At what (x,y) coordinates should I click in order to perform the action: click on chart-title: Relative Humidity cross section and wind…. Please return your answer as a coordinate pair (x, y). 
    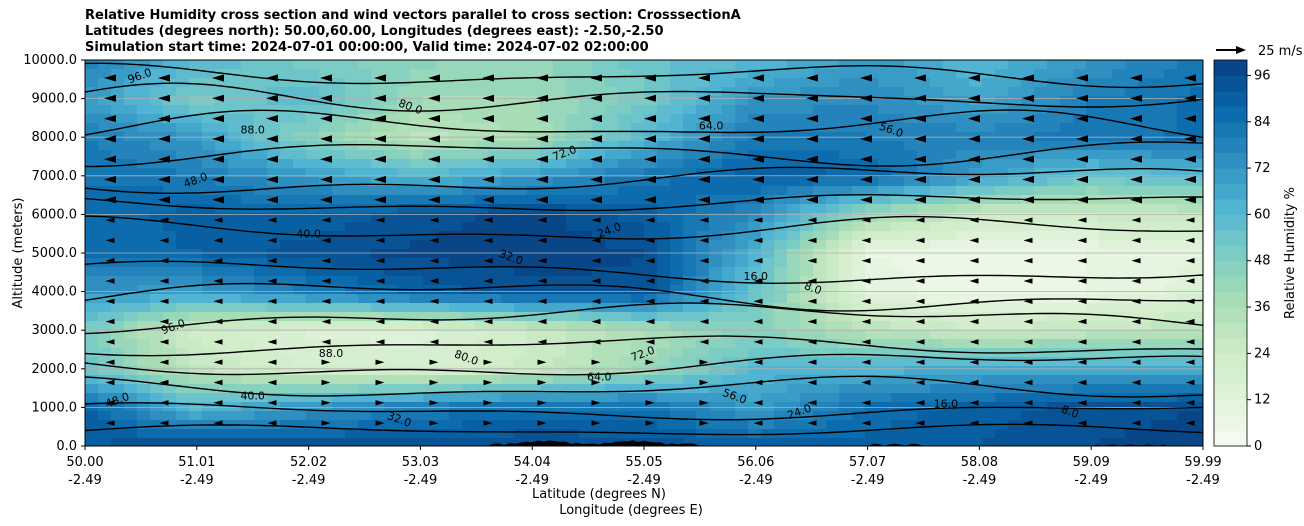
    Looking at the image, I should click on (413, 32).